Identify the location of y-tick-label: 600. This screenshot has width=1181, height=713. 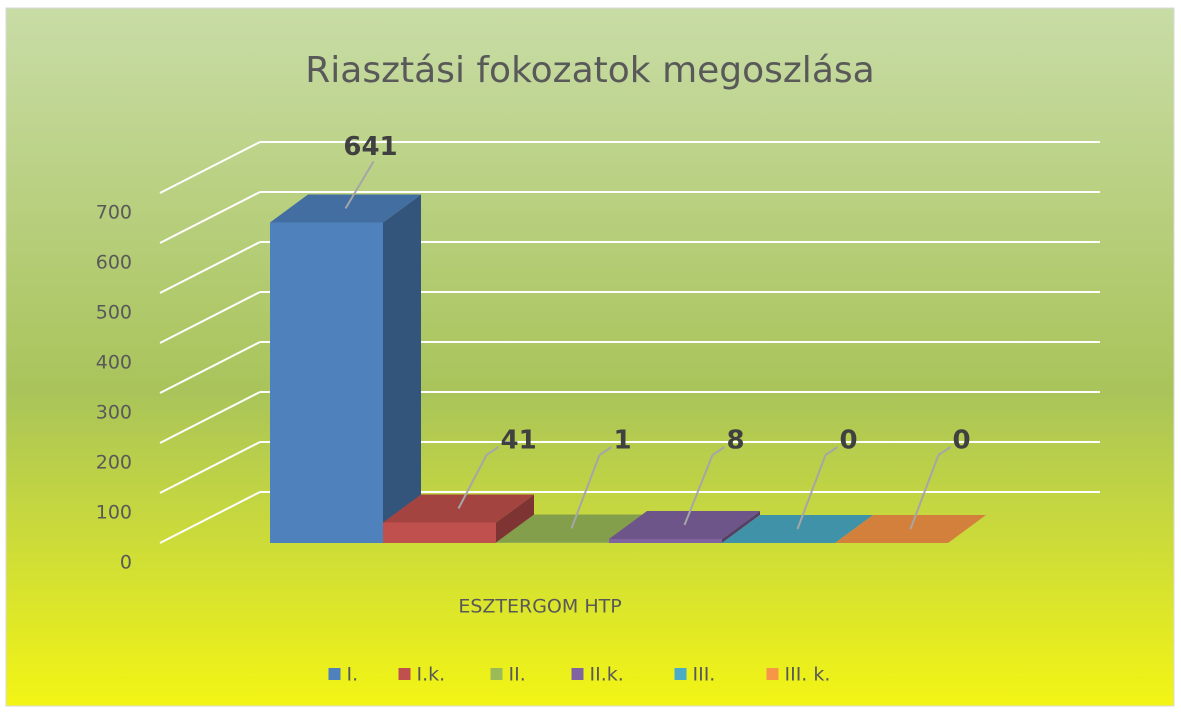
(114, 263).